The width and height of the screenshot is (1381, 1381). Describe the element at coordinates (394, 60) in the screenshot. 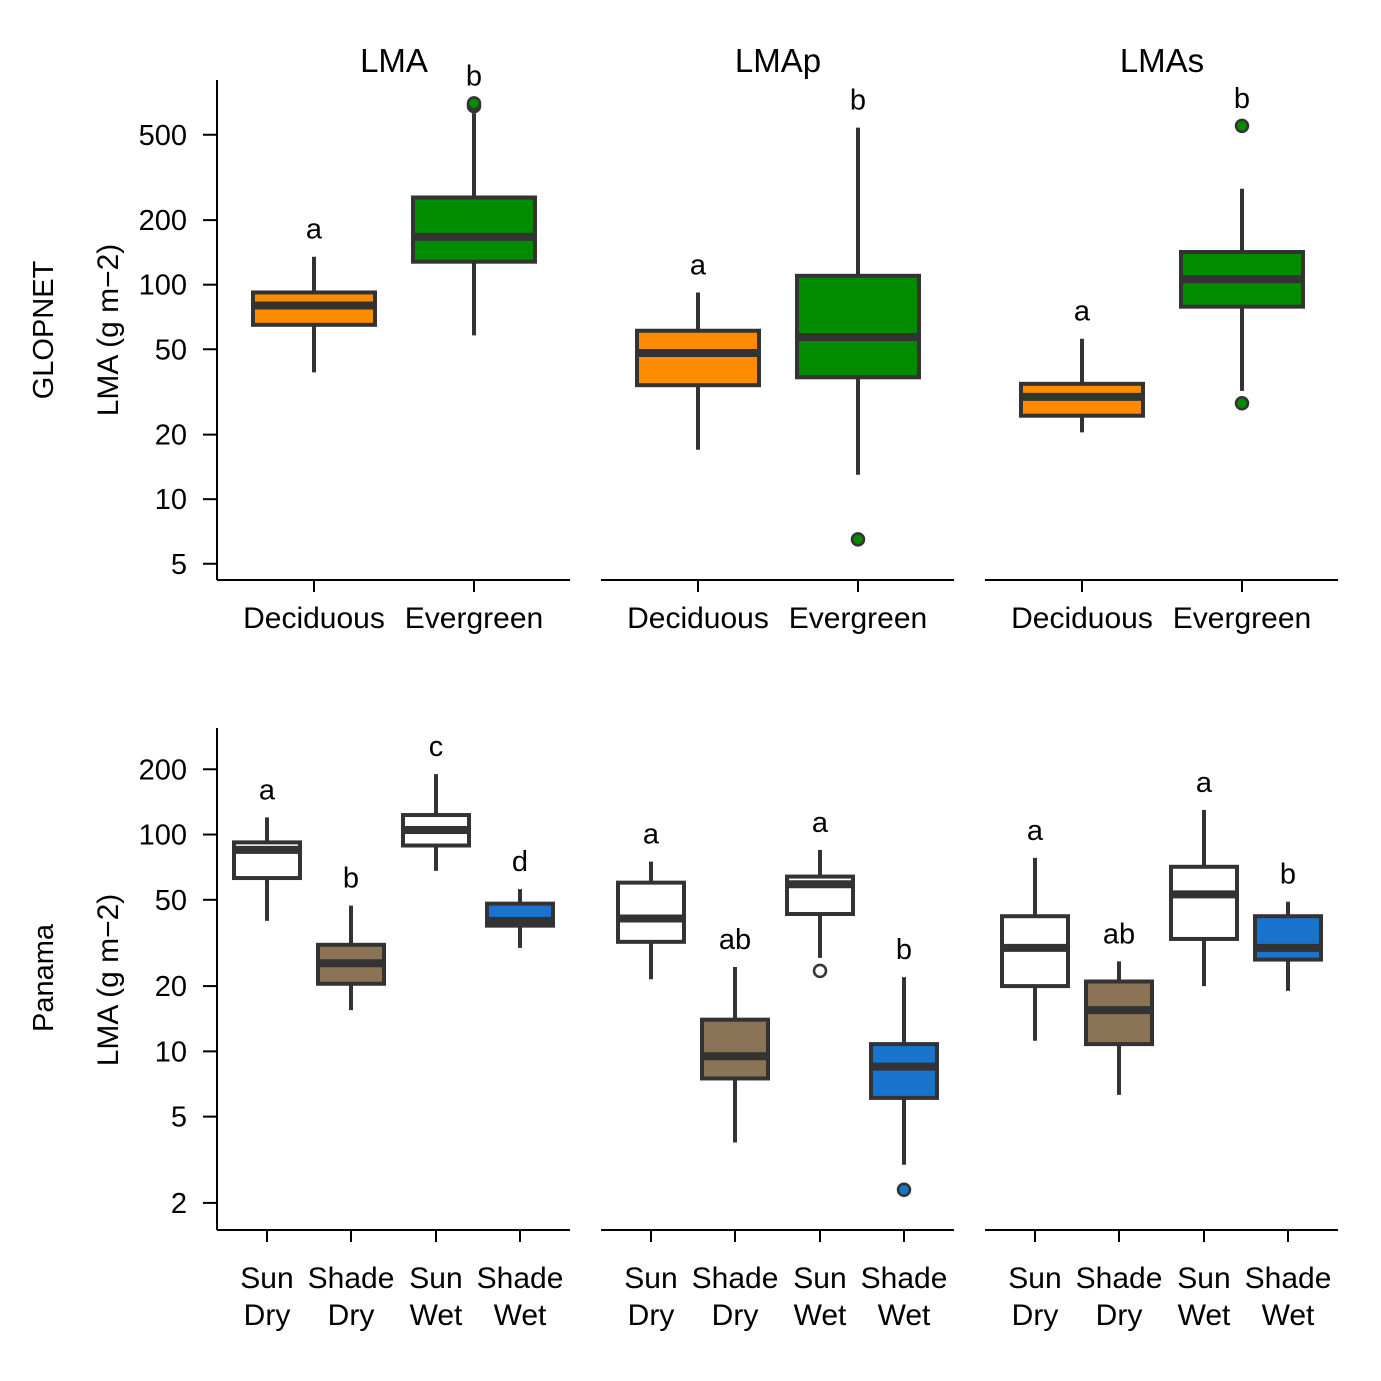

I see `panel-title-lma: LMA` at that location.